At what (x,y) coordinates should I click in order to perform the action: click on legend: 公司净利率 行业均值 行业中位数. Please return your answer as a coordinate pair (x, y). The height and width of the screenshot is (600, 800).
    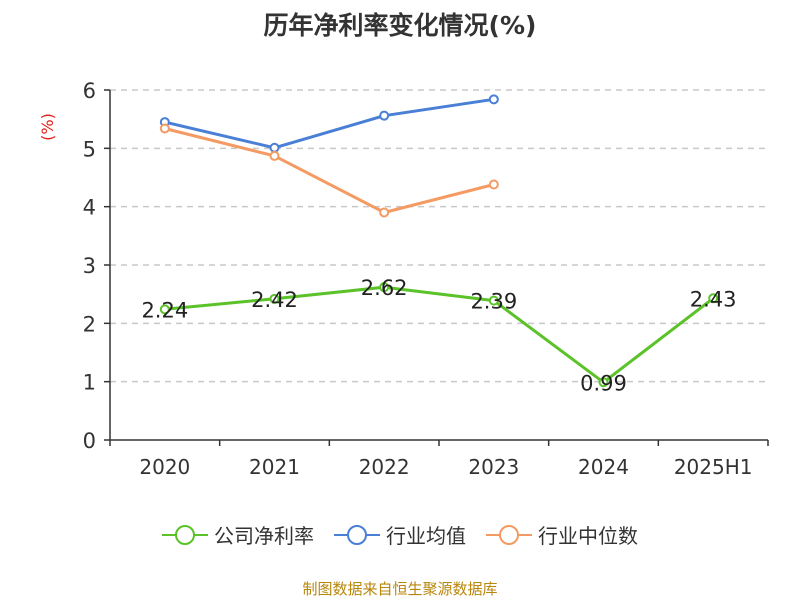
    Looking at the image, I should click on (400, 534).